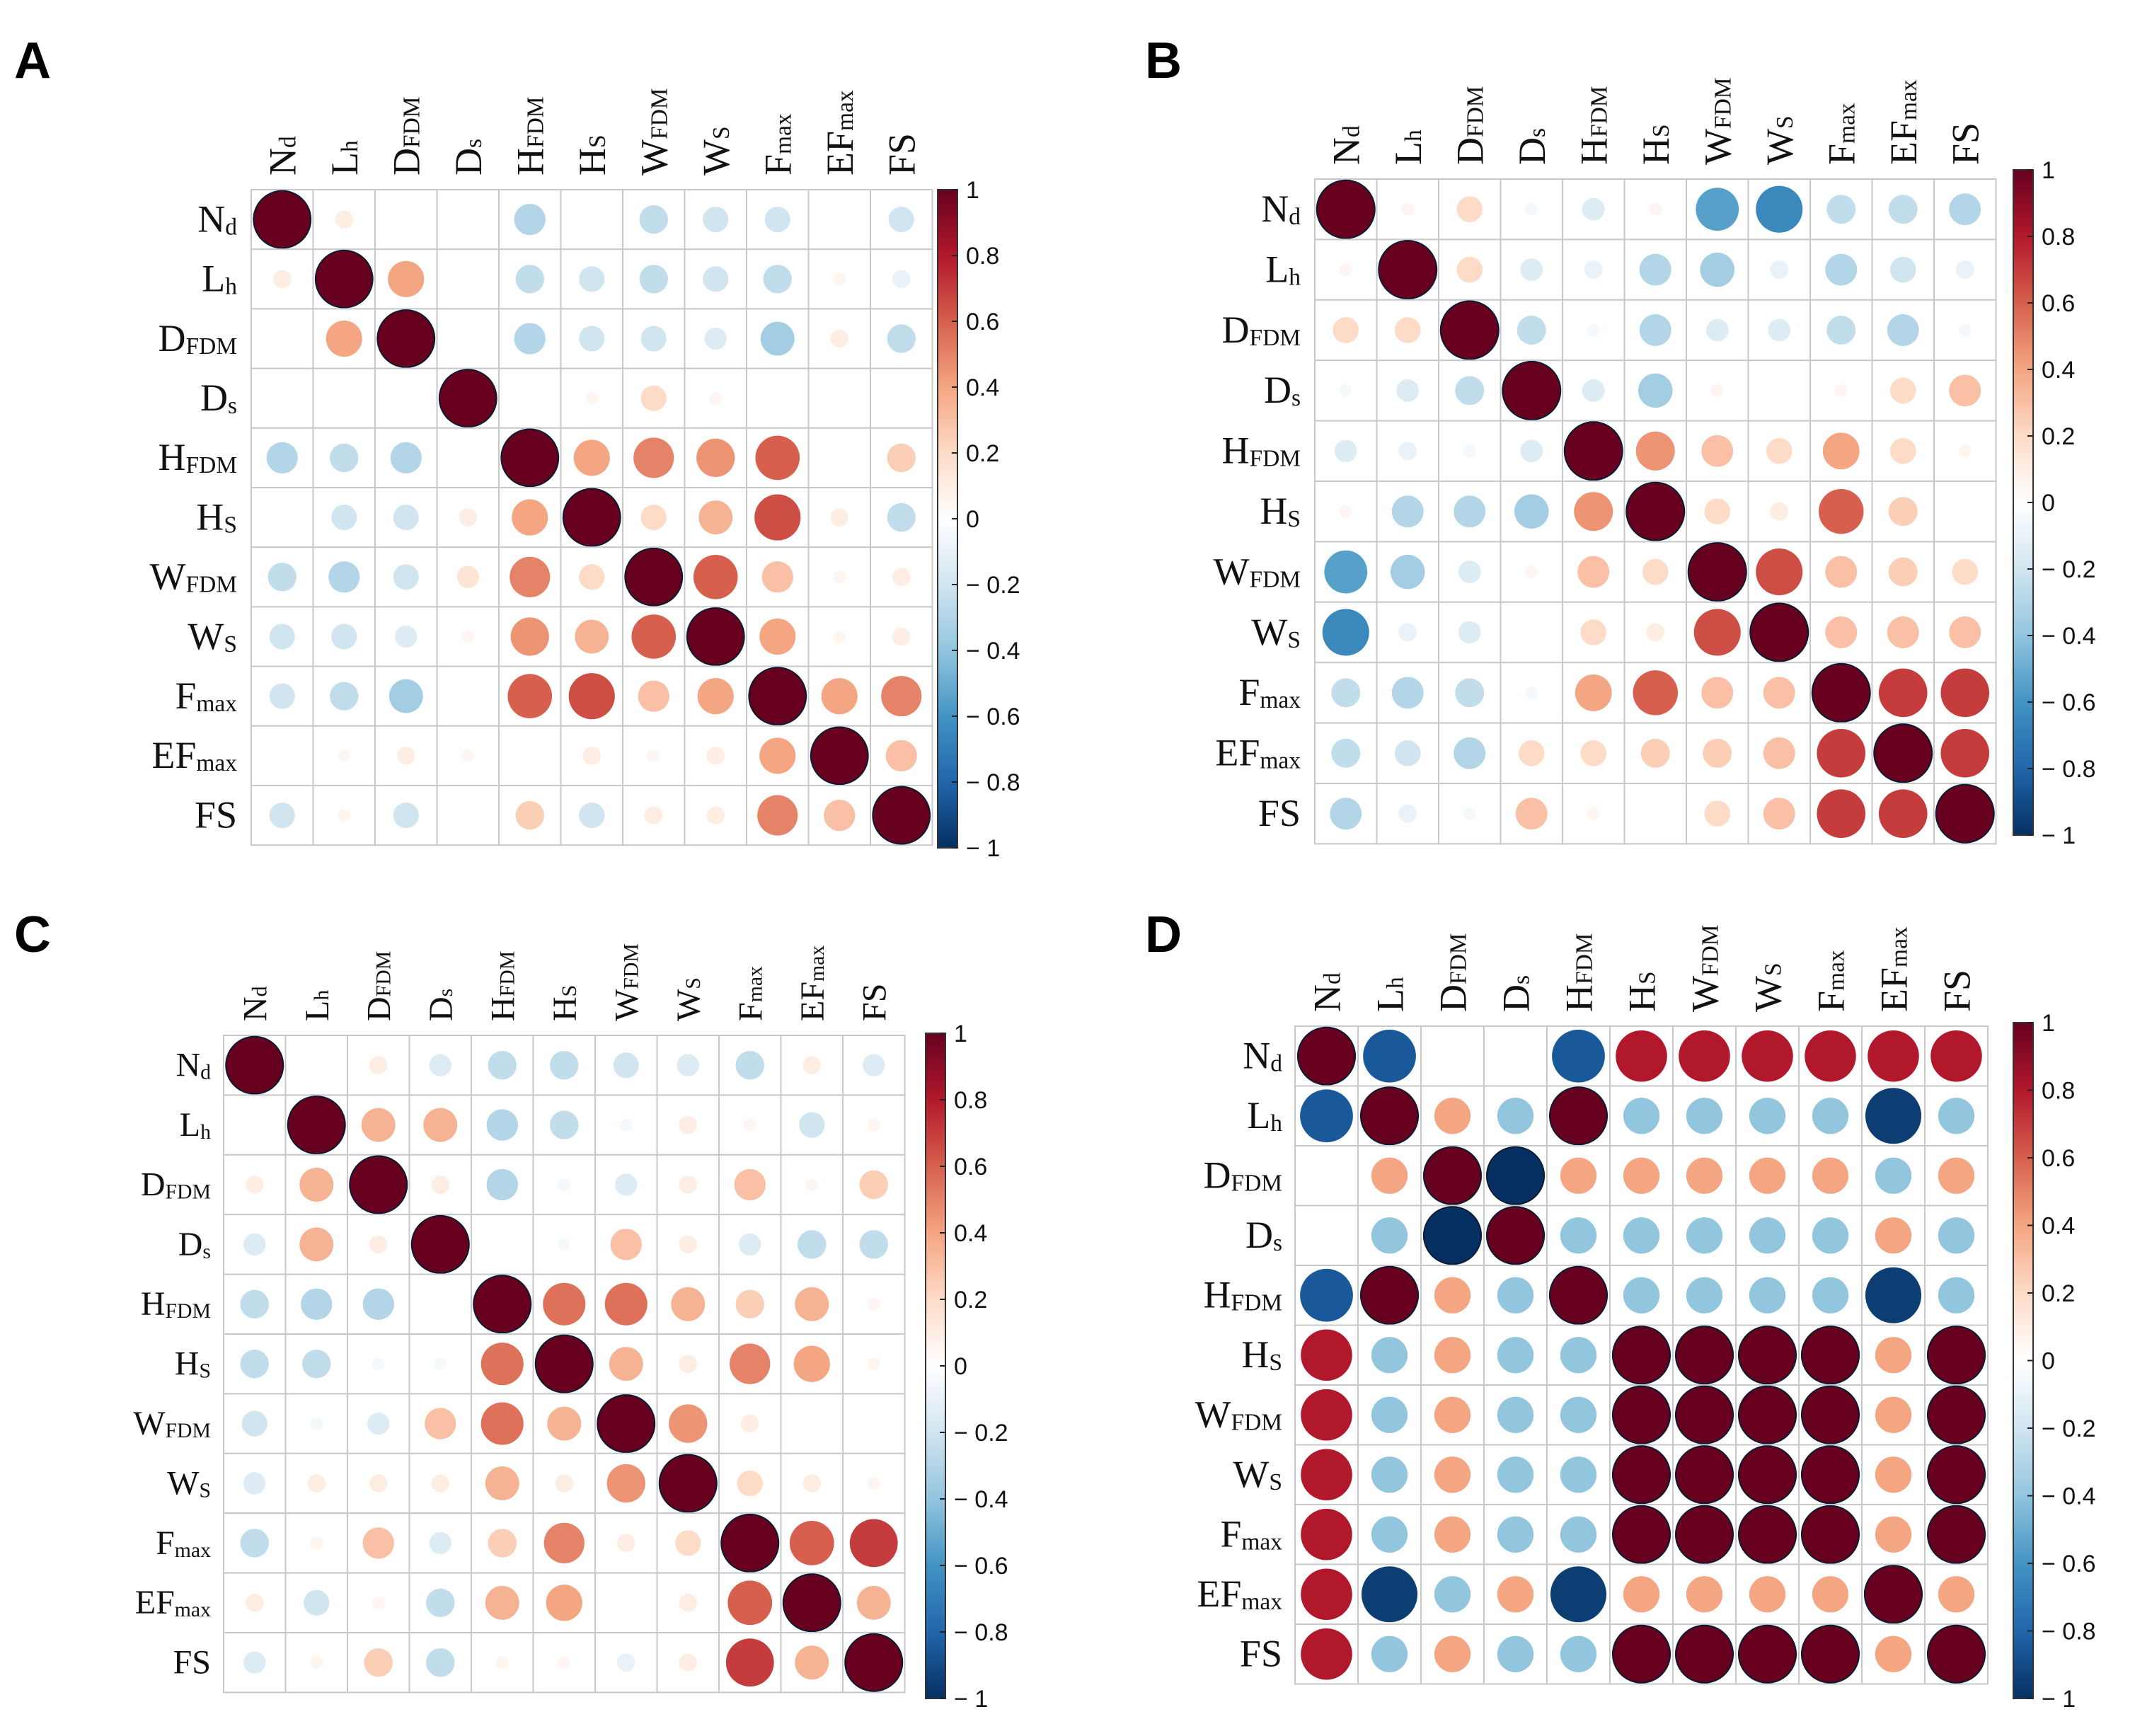 The height and width of the screenshot is (1736, 2135). Describe the element at coordinates (2069, 1632) in the screenshot. I see `colorbar-tick-label: − 0.8` at that location.